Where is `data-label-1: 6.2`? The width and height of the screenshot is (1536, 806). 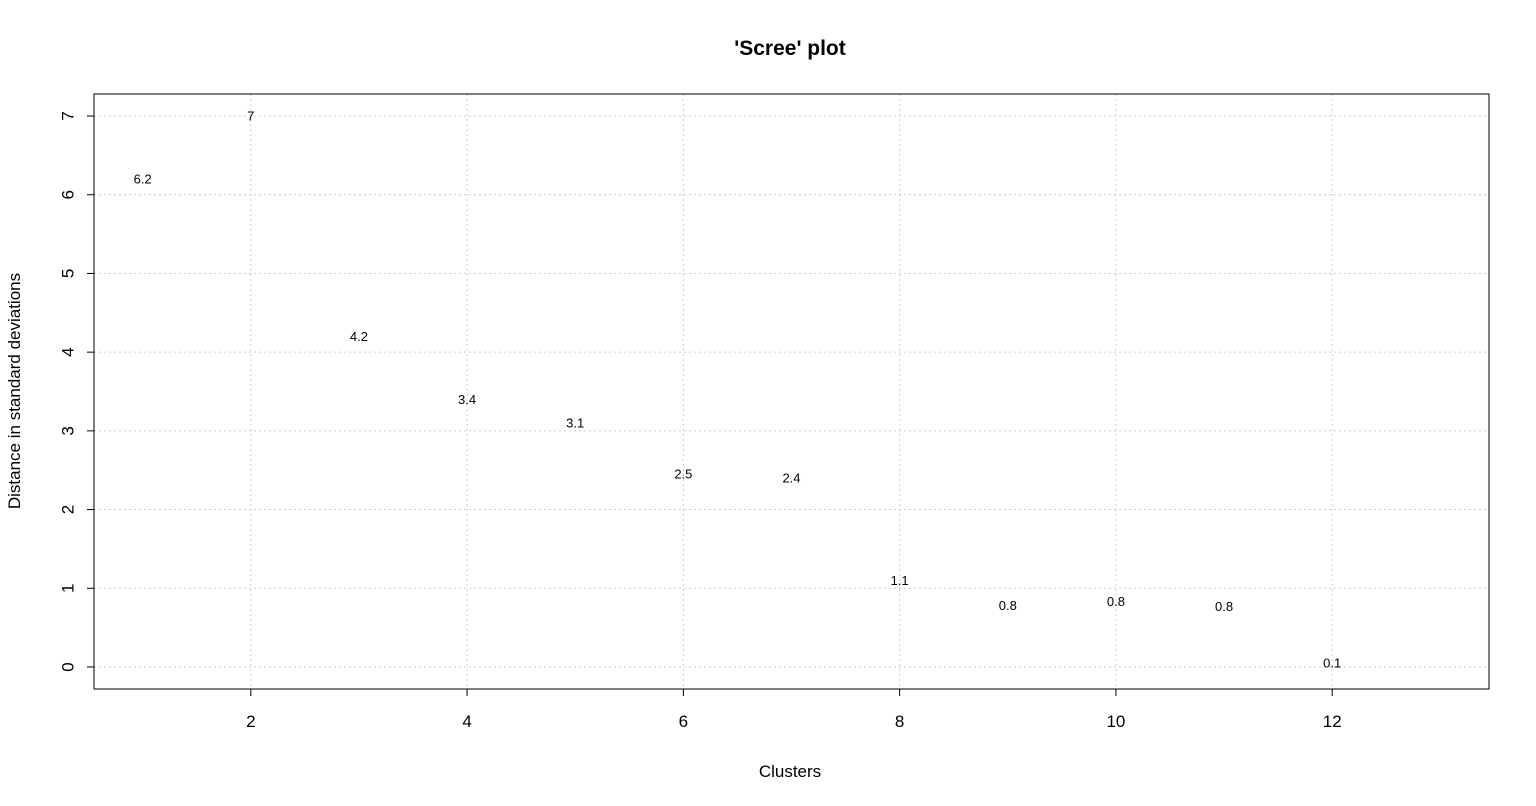 data-label-1: 6.2 is located at coordinates (143, 179).